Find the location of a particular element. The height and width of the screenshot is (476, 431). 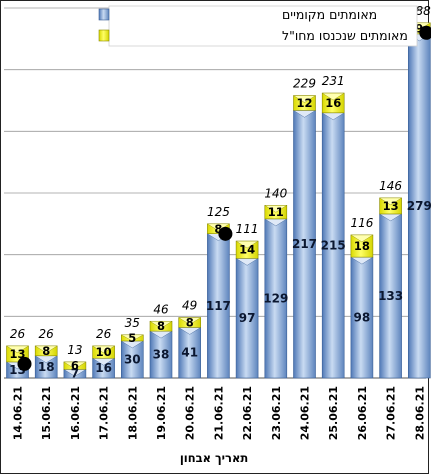

label-local: 217 is located at coordinates (304, 244).